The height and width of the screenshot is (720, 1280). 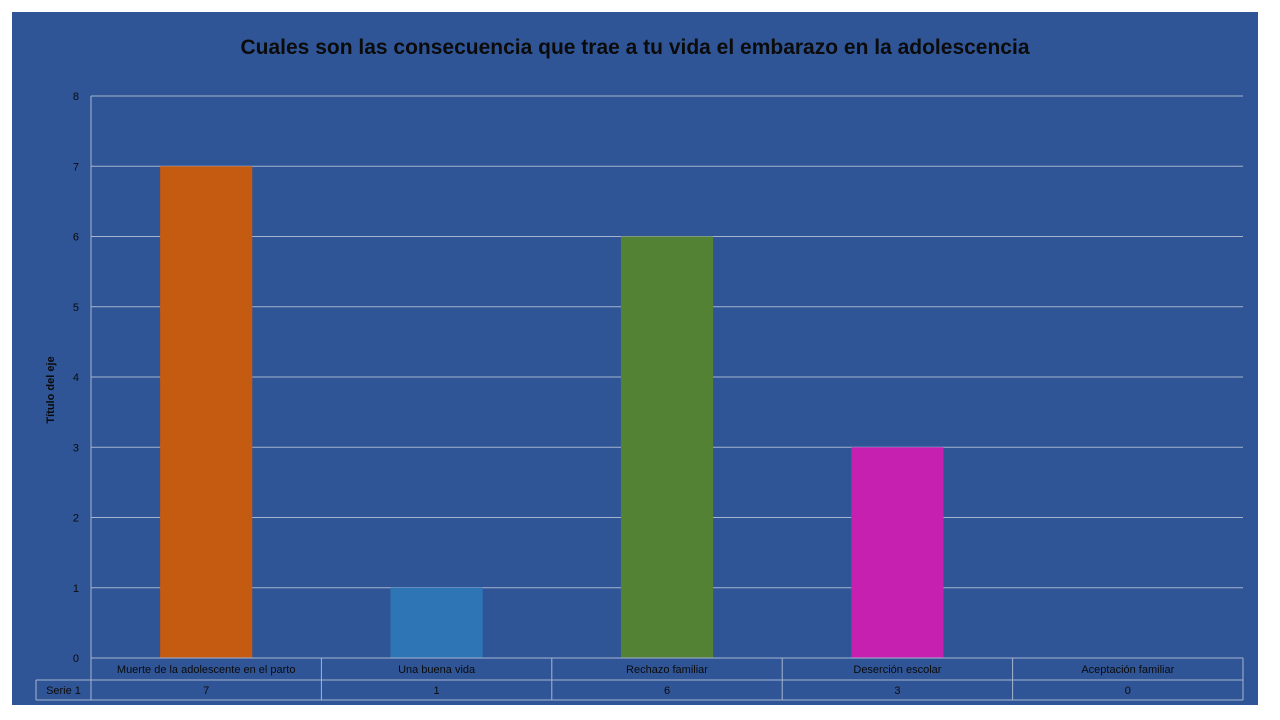 I want to click on y-tick-label: 0, so click(x=76, y=659).